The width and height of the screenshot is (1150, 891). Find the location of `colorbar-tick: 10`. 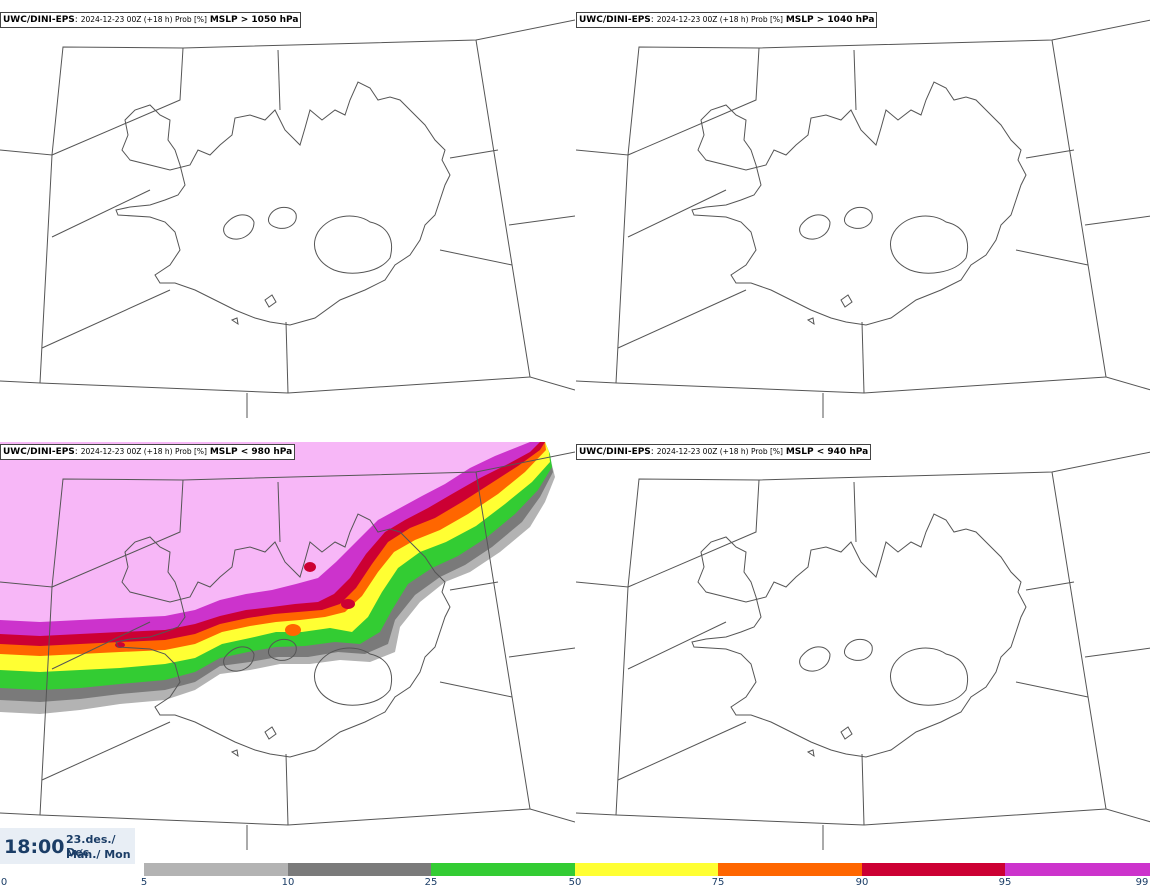

colorbar-tick: 10 is located at coordinates (288, 882).